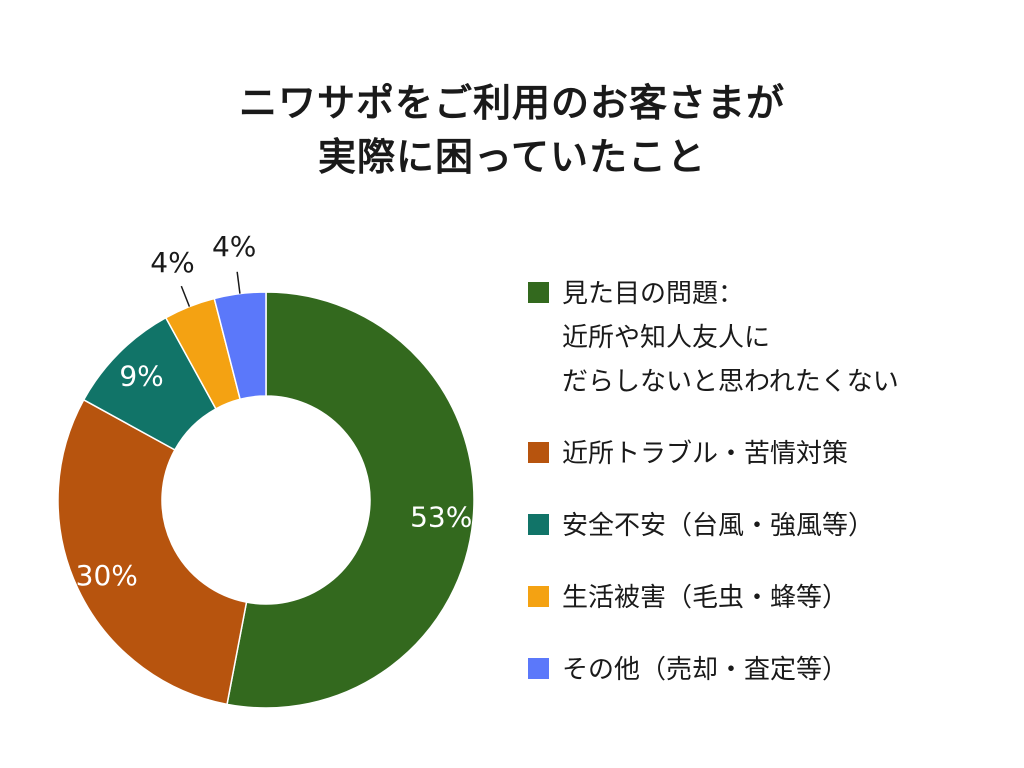 Image resolution: width=1024 pixels, height=768 pixels. I want to click on legend-item-appearance: 見た目の問題： 近所や知人友人に だらしないと思われたくない, so click(768, 338).